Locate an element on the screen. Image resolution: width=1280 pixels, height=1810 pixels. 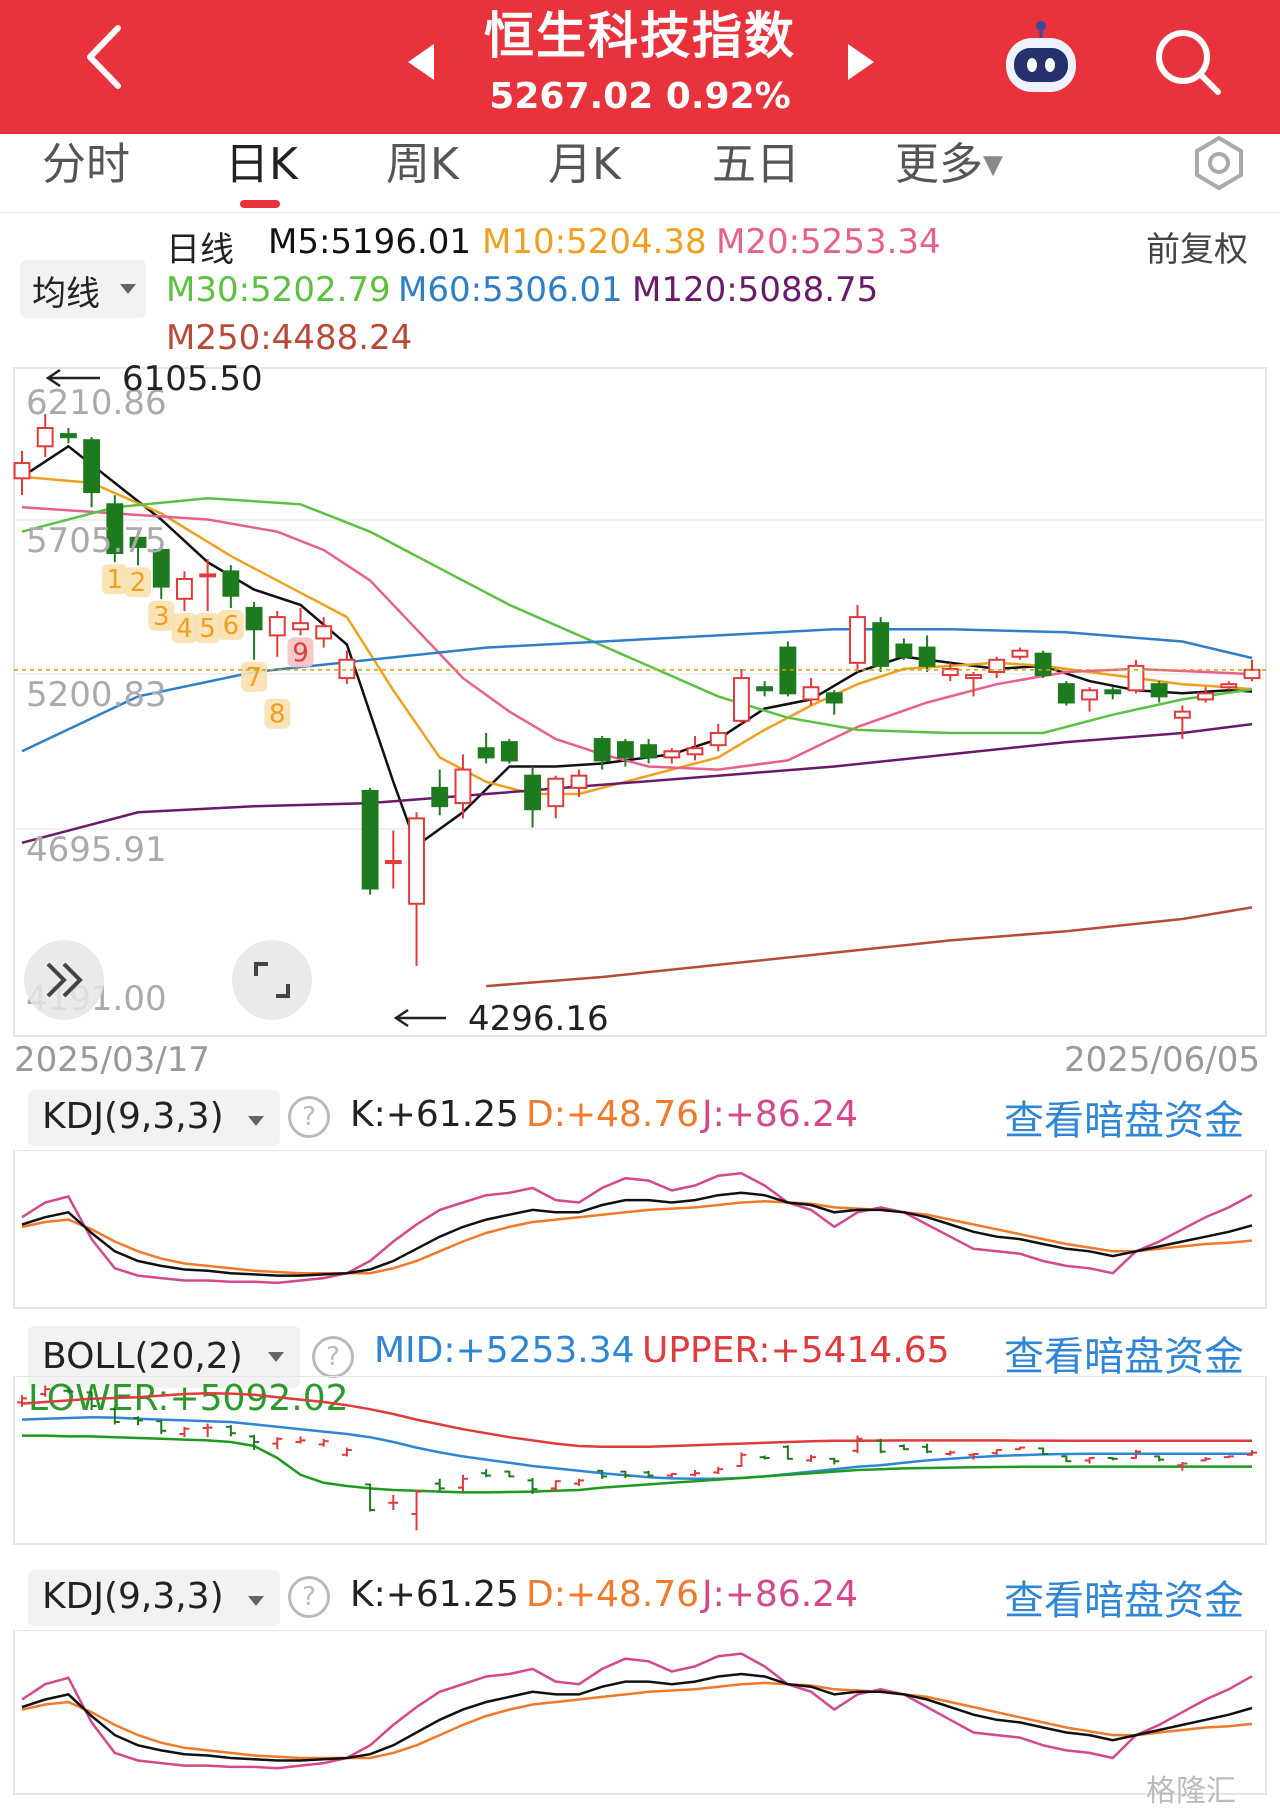
active-tab-indicator is located at coordinates (260, 204).